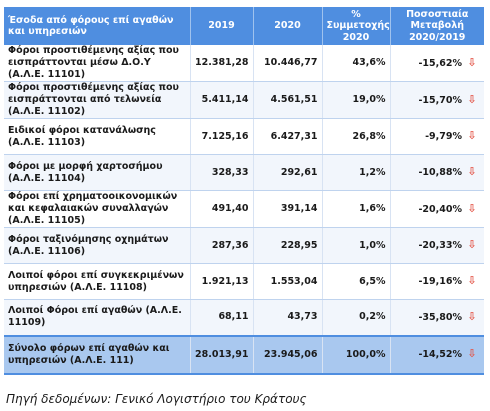 Image resolution: width=490 pixels, height=411 pixels. I want to click on cell-2020: 4.561,51, so click(288, 100).